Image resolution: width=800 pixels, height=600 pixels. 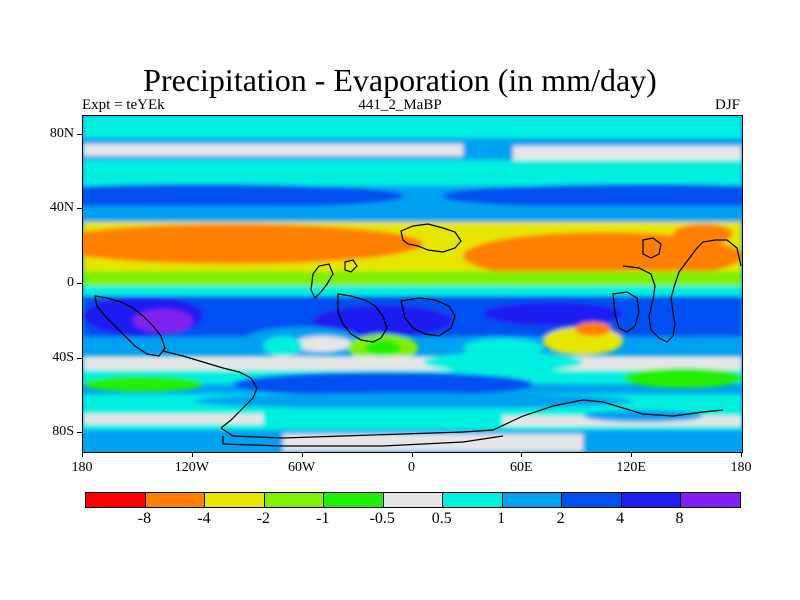 What do you see at coordinates (204, 518) in the screenshot?
I see `colorbar-label: -4` at bounding box center [204, 518].